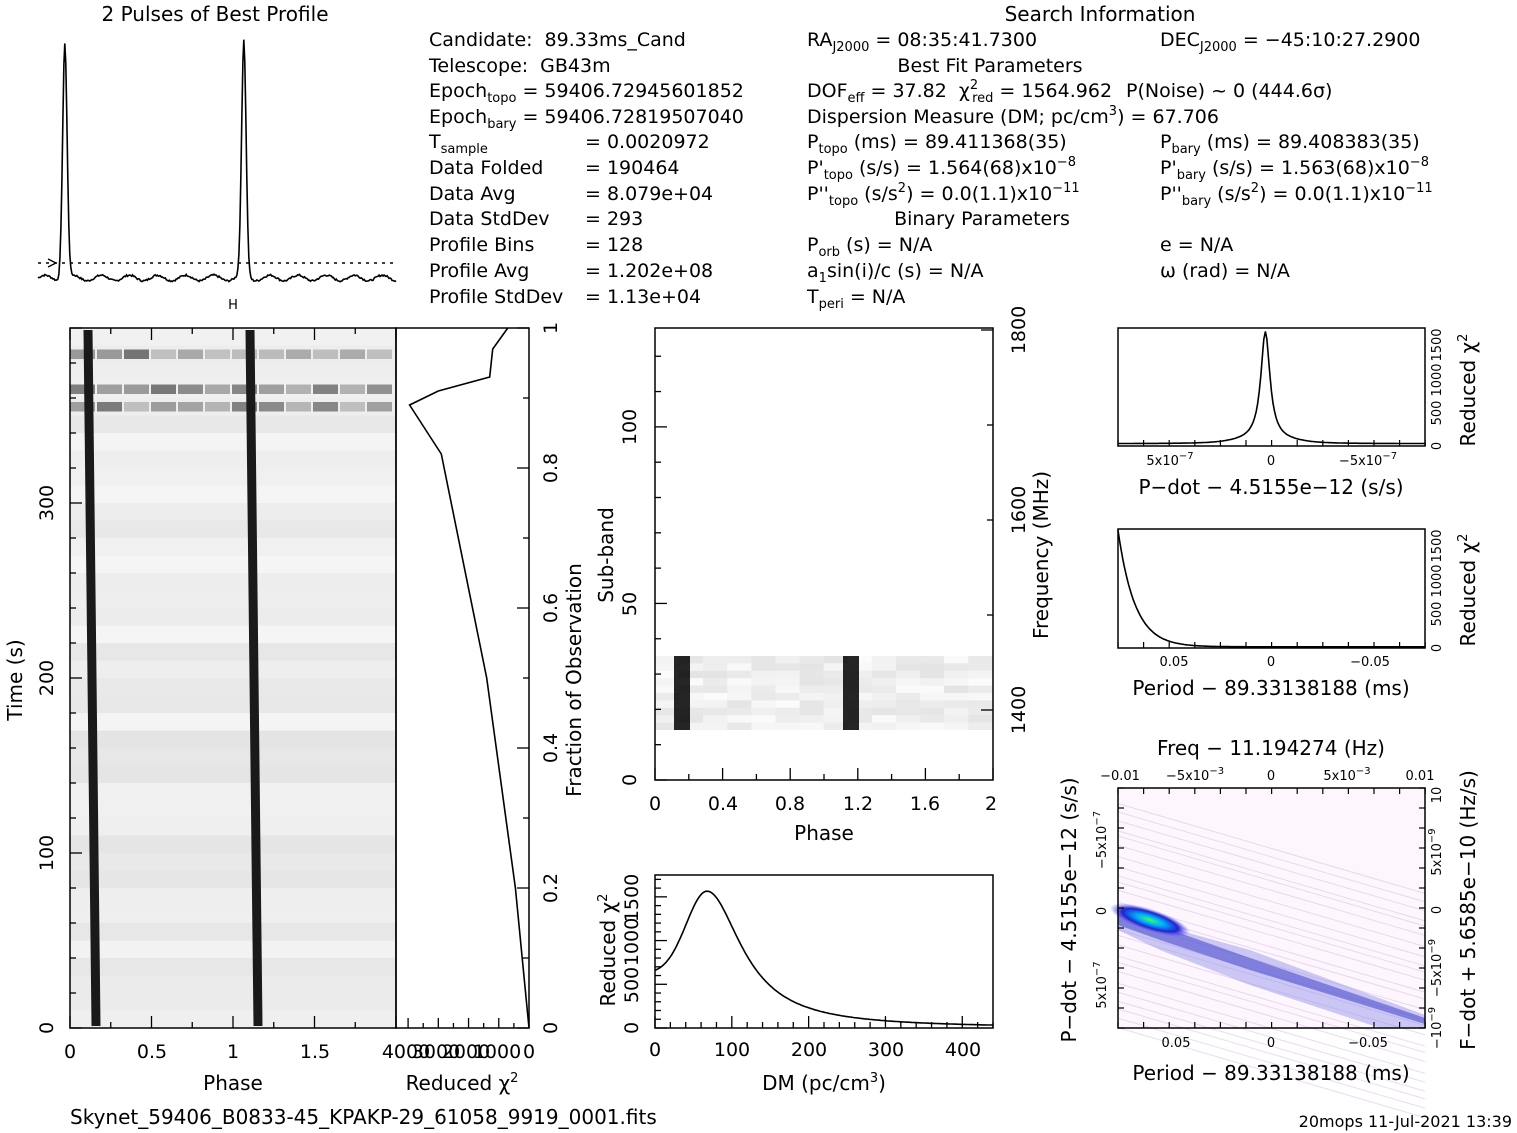 The width and height of the screenshot is (1517, 1133). I want to click on pp-right-tick-2: −5x10−9, so click(1436, 968).